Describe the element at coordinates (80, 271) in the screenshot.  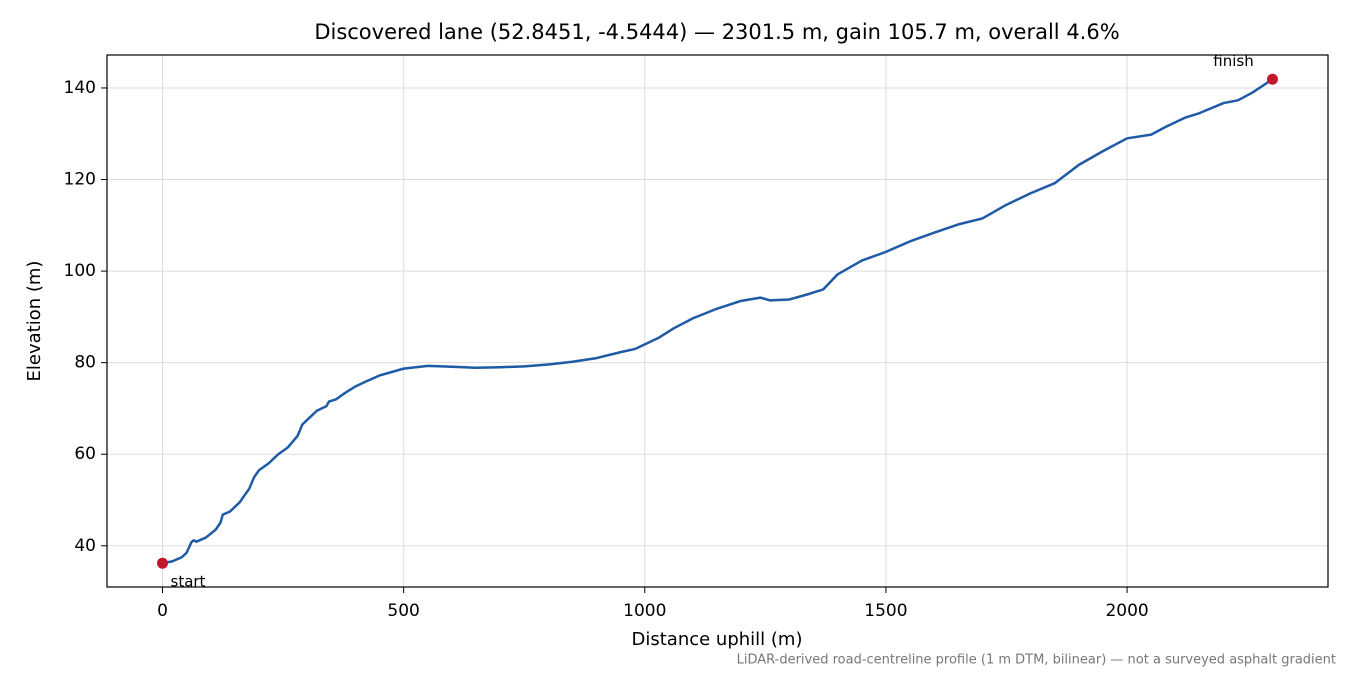
I see `y-tick-label: 100` at that location.